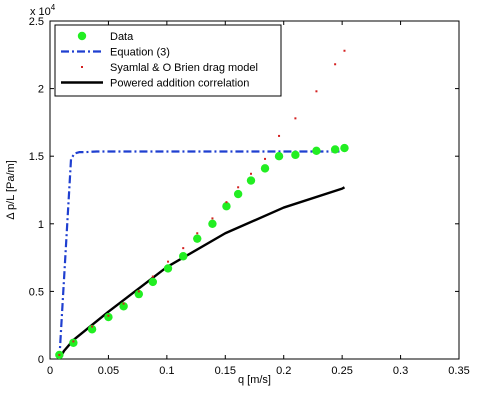 The image size is (482, 394). I want to click on y-tick-label: 0.5, so click(36, 292).